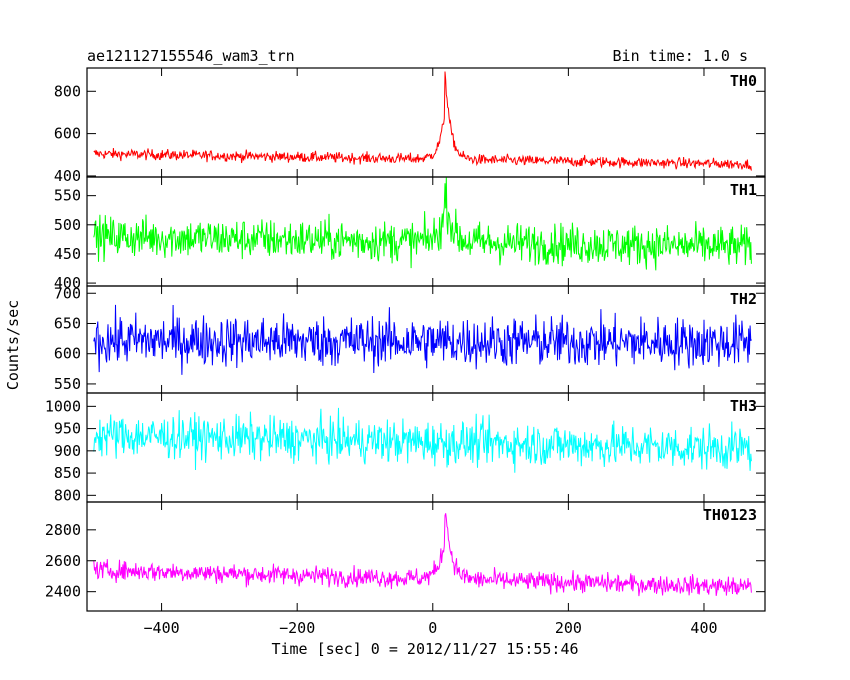 Image resolution: width=850 pixels, height=680 pixels. Describe the element at coordinates (13, 345) in the screenshot. I see `y-axis-label: Counts/sec` at that location.